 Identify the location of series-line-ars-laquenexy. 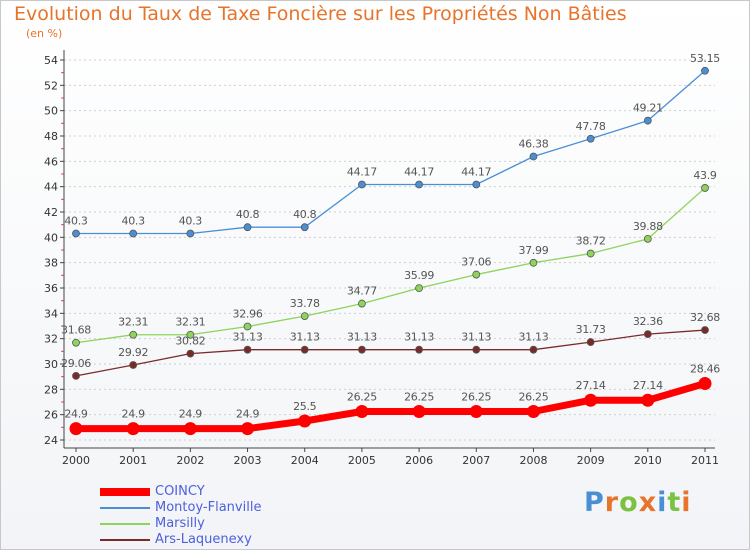
(390, 353).